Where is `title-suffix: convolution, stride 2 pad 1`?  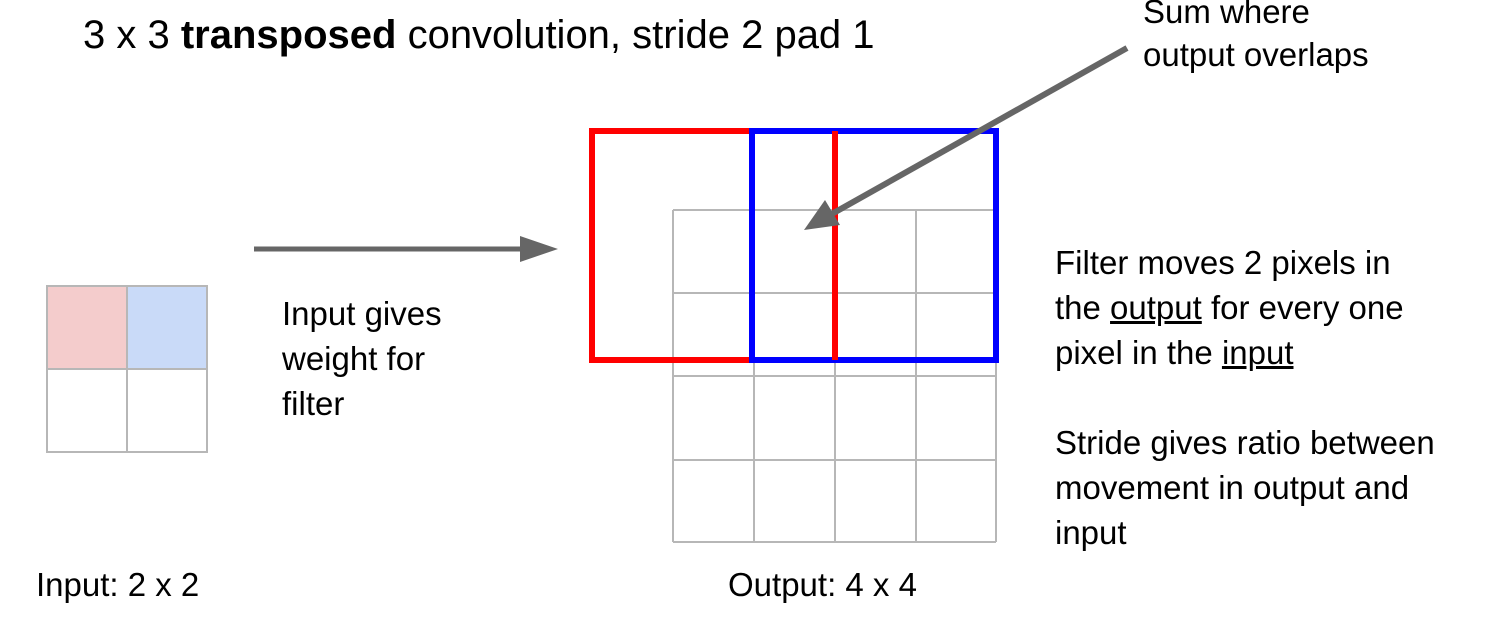 title-suffix: convolution, stride 2 pad 1 is located at coordinates (635, 35).